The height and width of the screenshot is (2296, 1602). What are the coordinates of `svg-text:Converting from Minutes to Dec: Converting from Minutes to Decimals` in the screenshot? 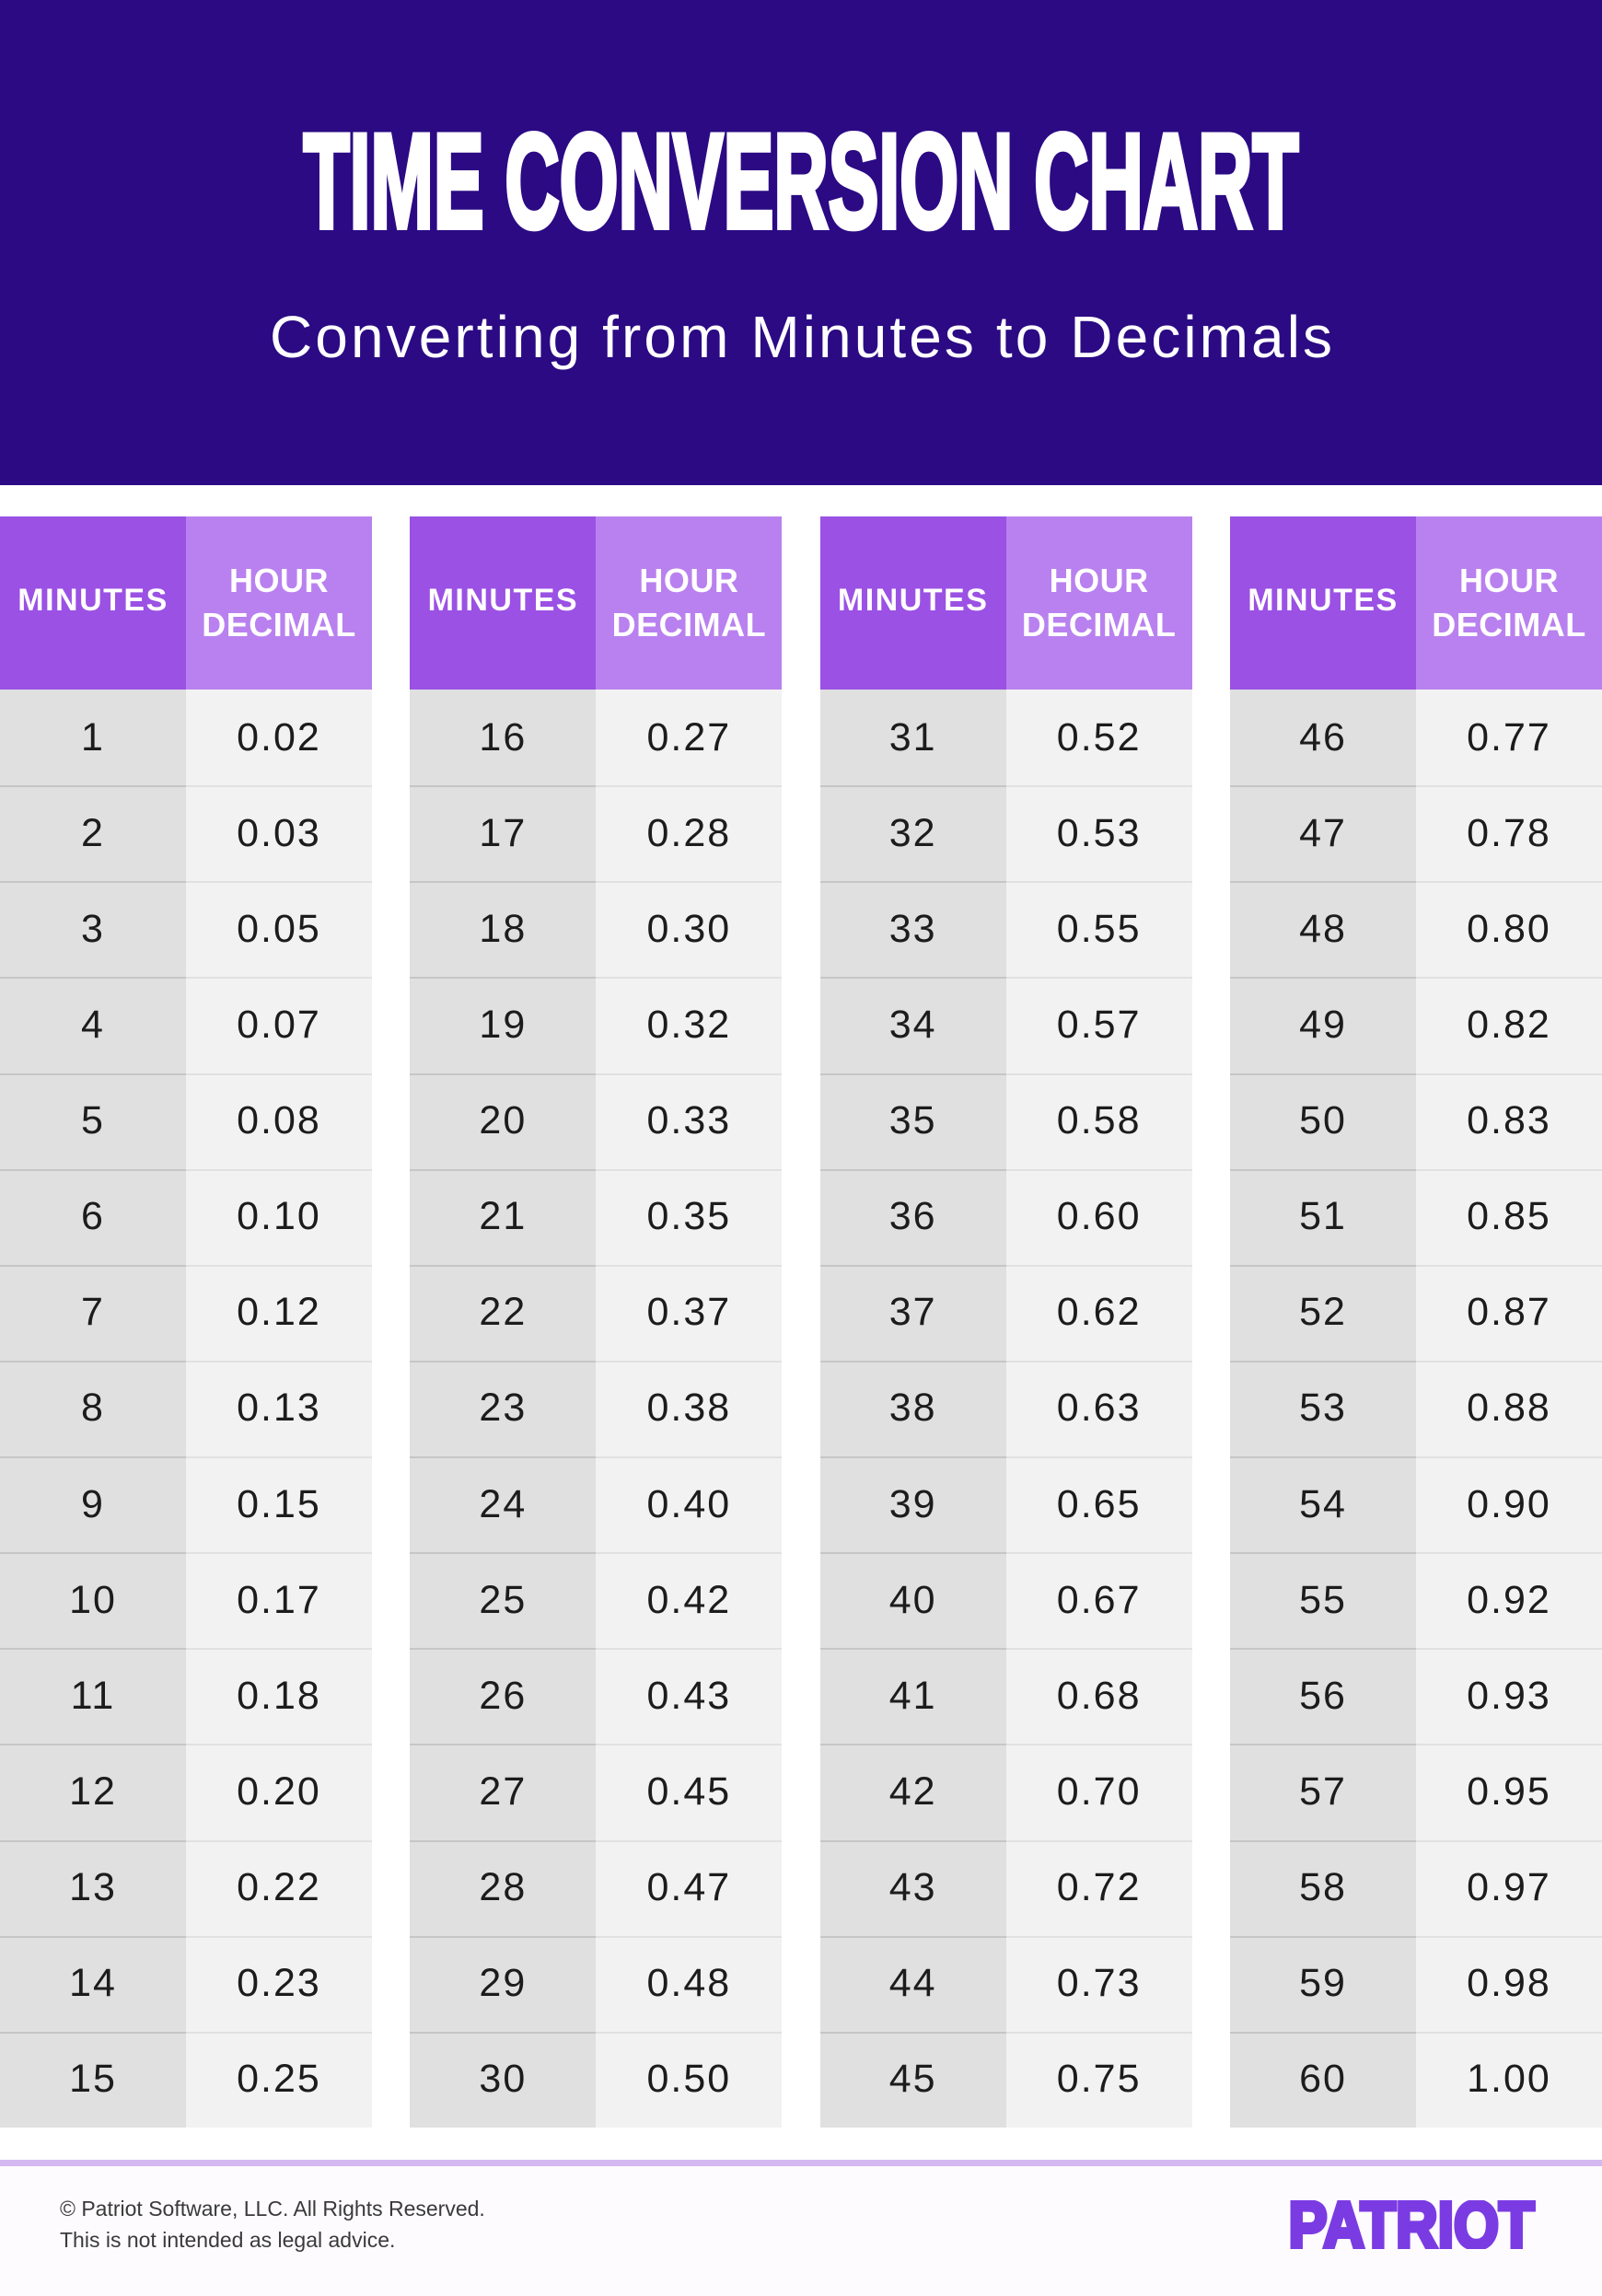 It's located at (801, 337).